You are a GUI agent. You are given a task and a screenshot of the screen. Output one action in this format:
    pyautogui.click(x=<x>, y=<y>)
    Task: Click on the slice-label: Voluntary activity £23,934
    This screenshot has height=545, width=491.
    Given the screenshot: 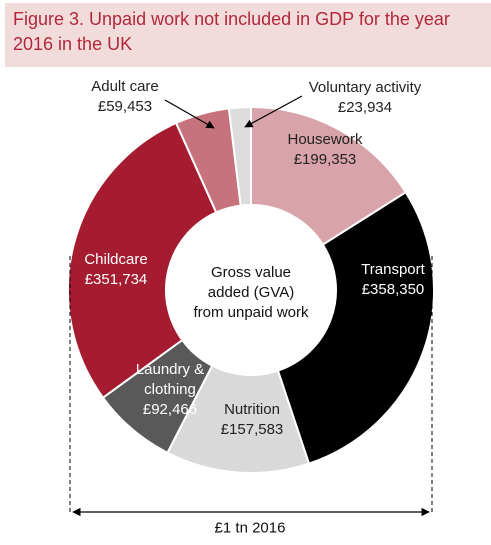 What is the action you would take?
    pyautogui.click(x=365, y=98)
    